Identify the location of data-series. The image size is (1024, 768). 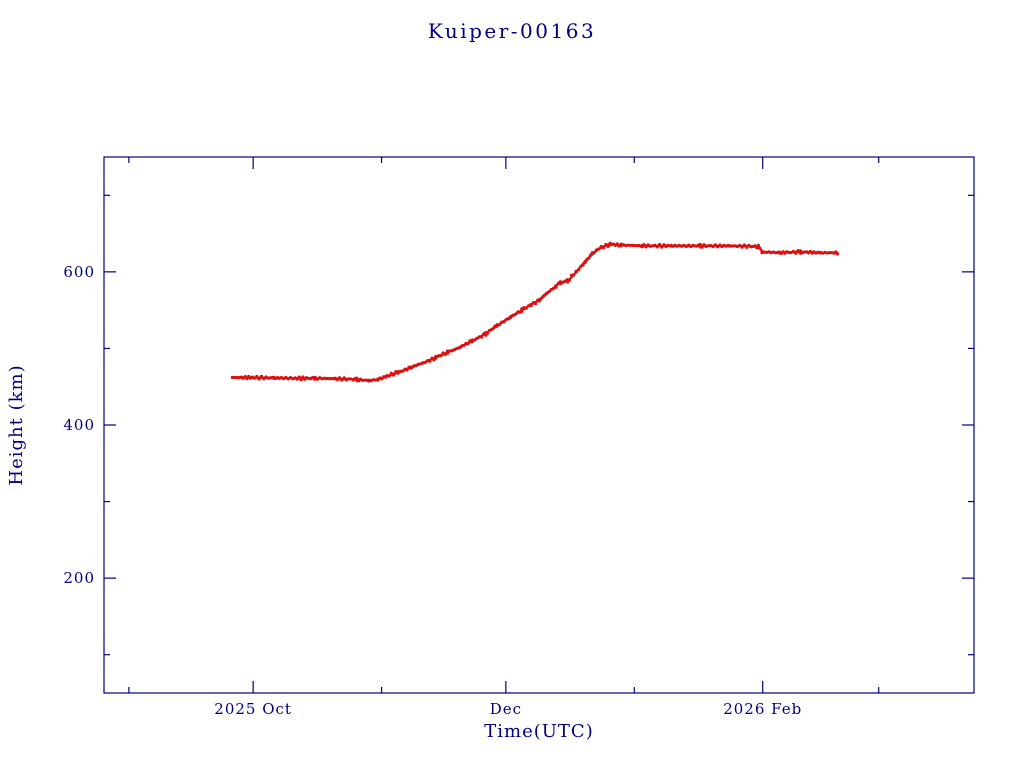
(535, 312).